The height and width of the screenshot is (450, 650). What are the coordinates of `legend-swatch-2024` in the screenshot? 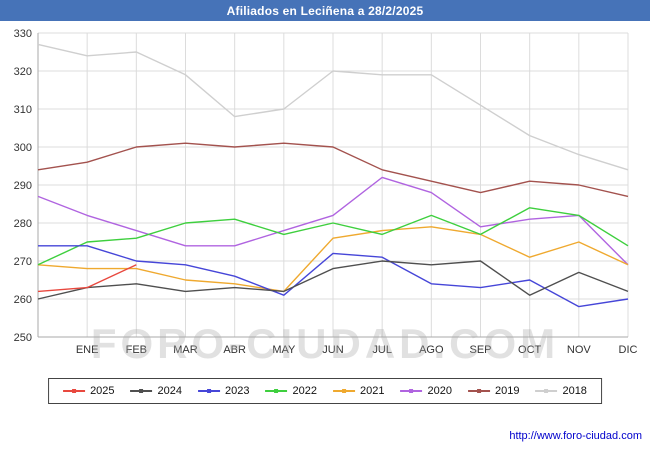 It's located at (141, 391).